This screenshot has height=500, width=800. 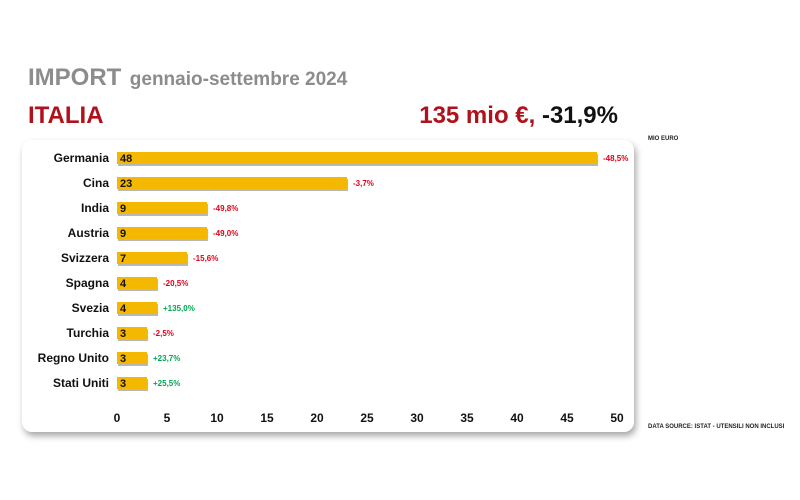 I want to click on unit-label: MIO EURO, so click(x=663, y=139).